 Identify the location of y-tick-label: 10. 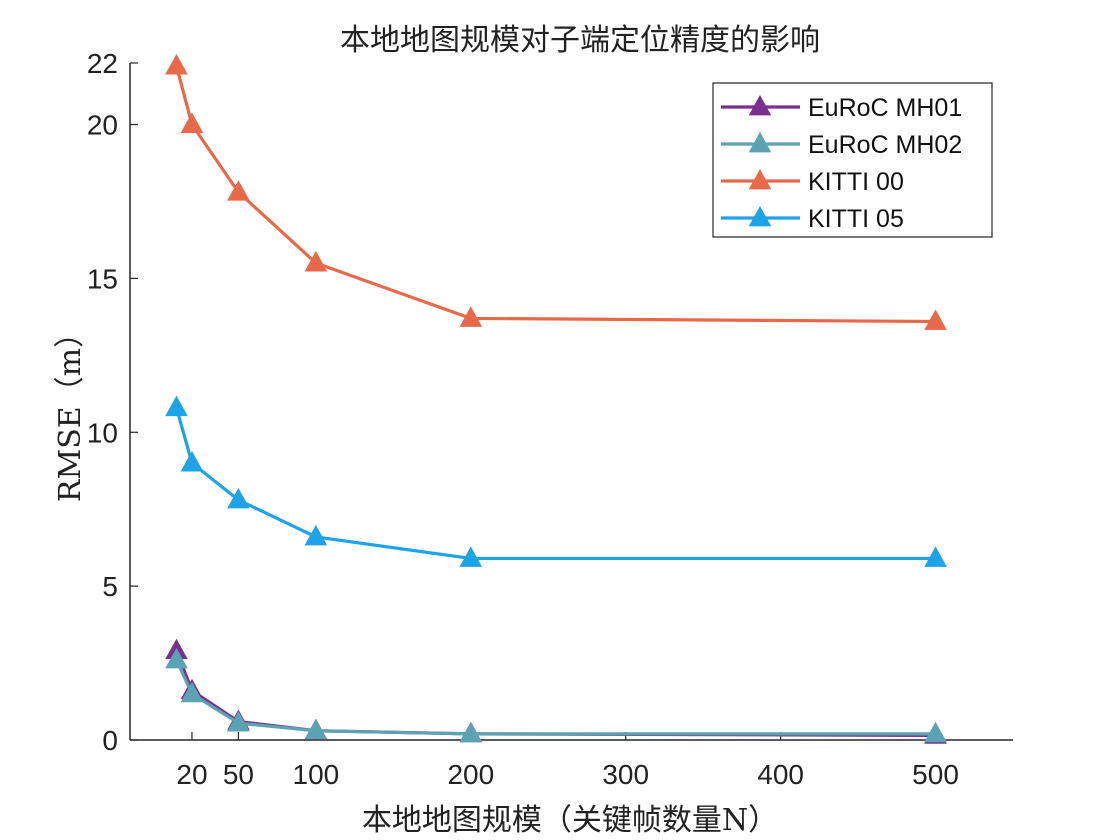
(102, 432).